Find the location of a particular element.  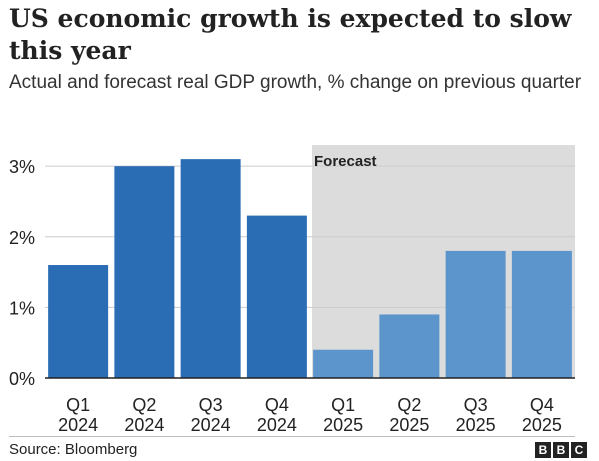

source-note: Source: Bloomberg is located at coordinates (73, 449).